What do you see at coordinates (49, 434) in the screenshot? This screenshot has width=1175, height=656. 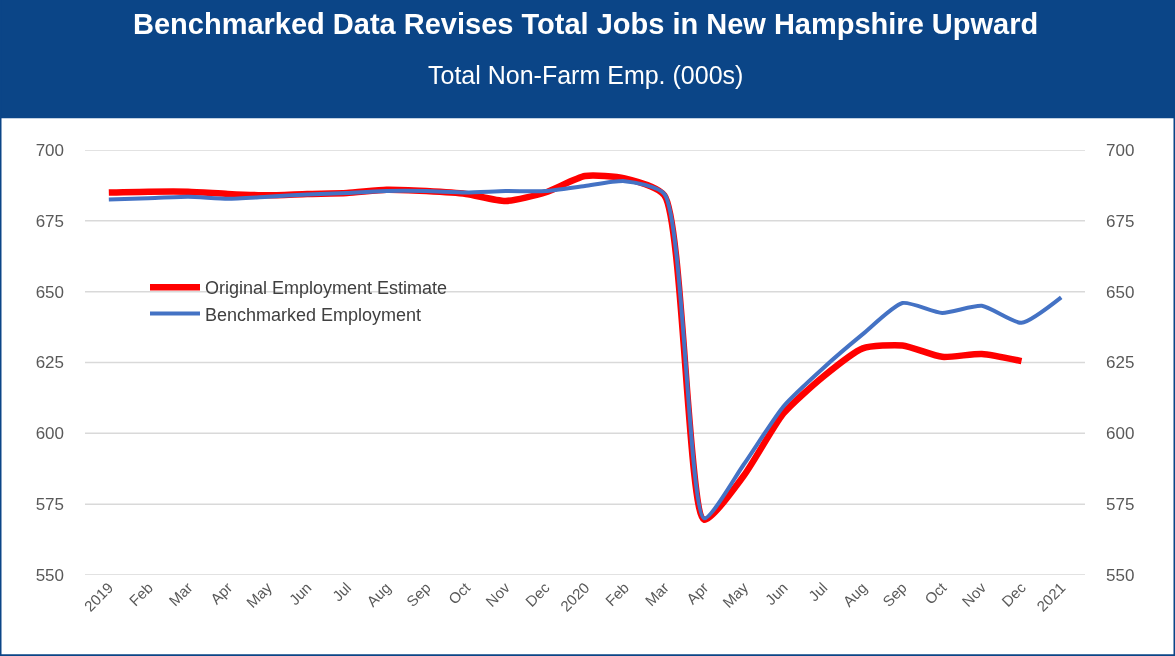 I see `y-tick-label: 600` at bounding box center [49, 434].